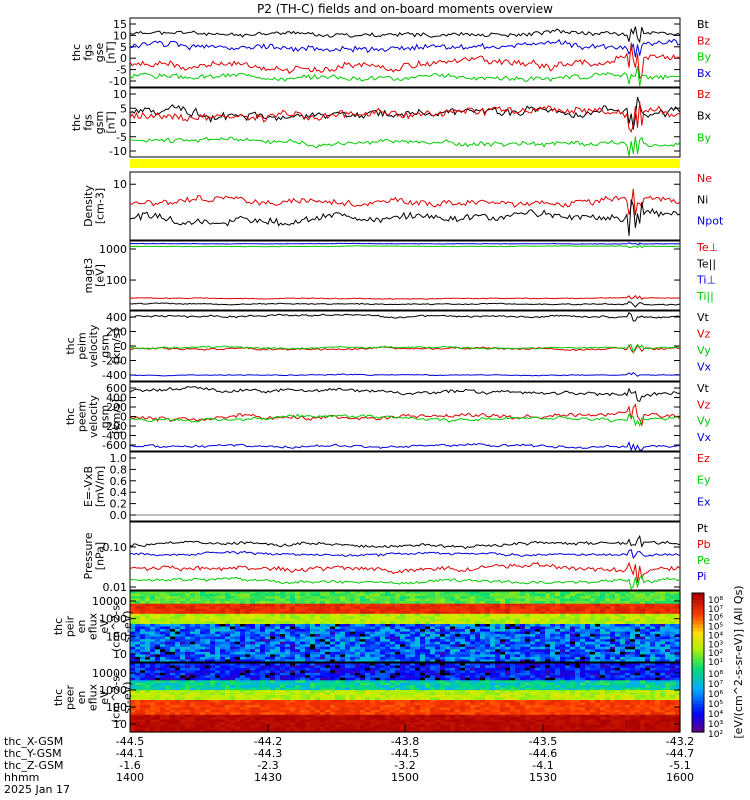 The height and width of the screenshot is (800, 750). What do you see at coordinates (703, 317) in the screenshot?
I see `legend-Vt: Vt` at bounding box center [703, 317].